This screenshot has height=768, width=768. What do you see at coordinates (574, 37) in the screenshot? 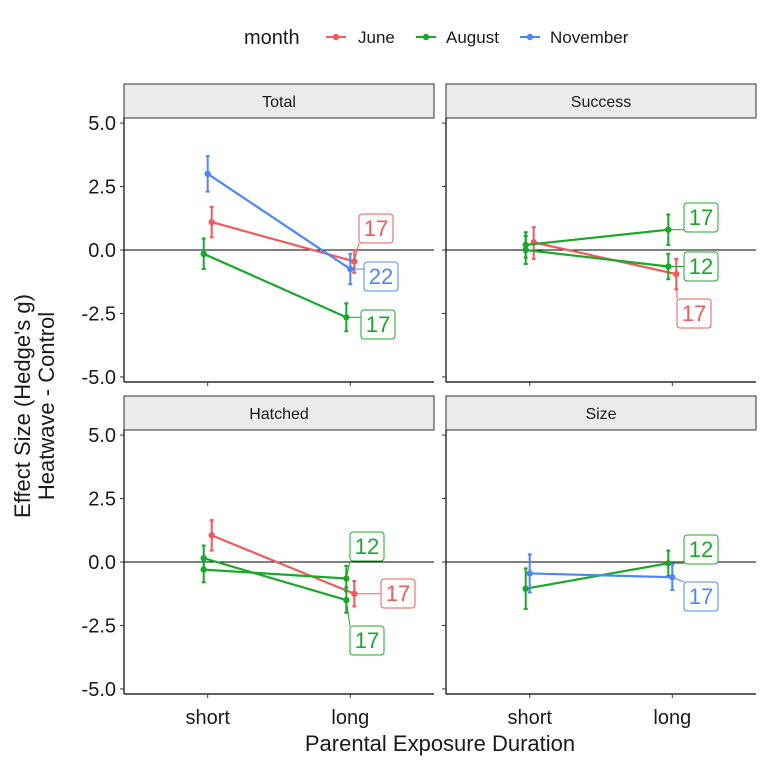
I see `legend-item-november: November` at bounding box center [574, 37].